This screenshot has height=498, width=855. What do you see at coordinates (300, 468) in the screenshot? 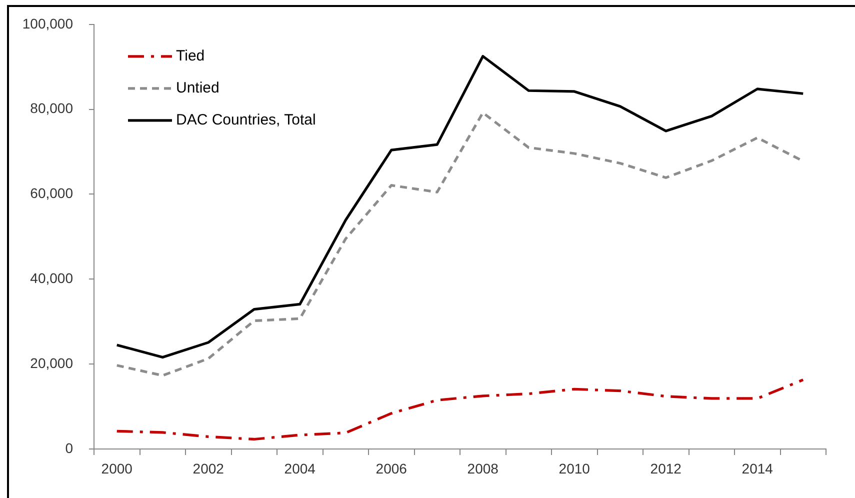
I see `x-tick-label: 2004` at bounding box center [300, 468].